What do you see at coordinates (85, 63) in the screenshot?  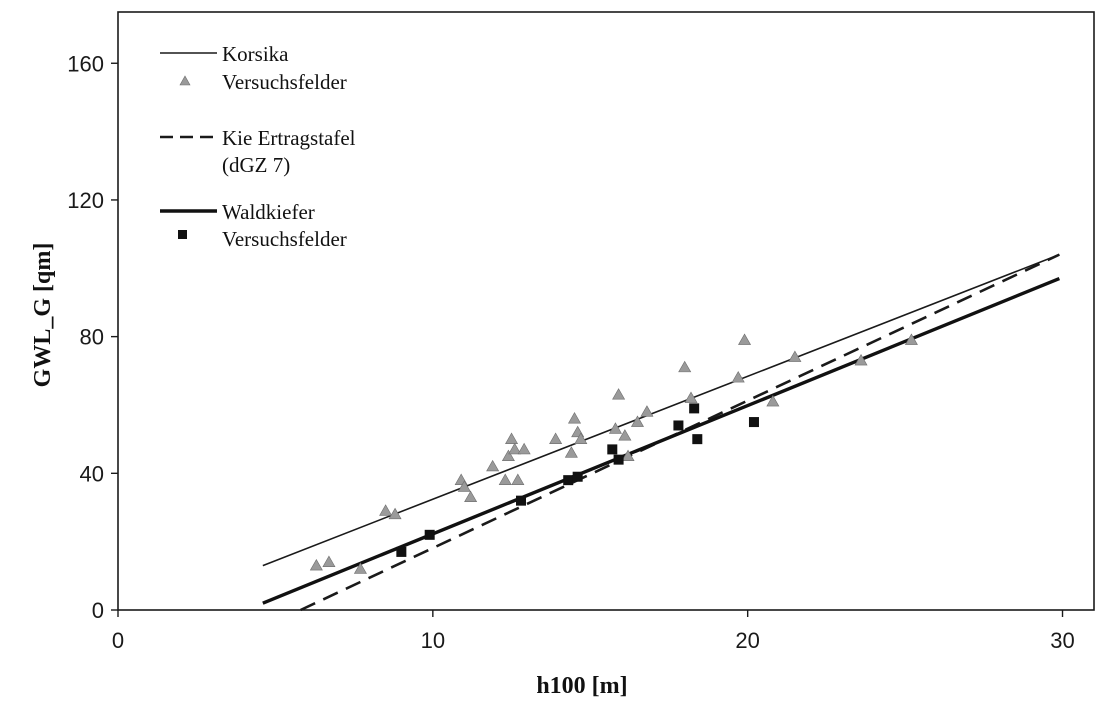 I see `y-tick-label: 160` at bounding box center [85, 63].